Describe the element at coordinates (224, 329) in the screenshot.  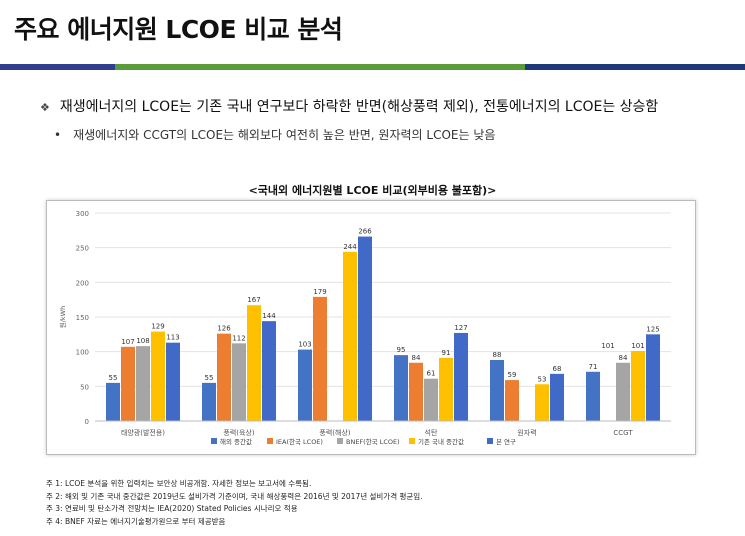
I see `data-label: 126` at that location.